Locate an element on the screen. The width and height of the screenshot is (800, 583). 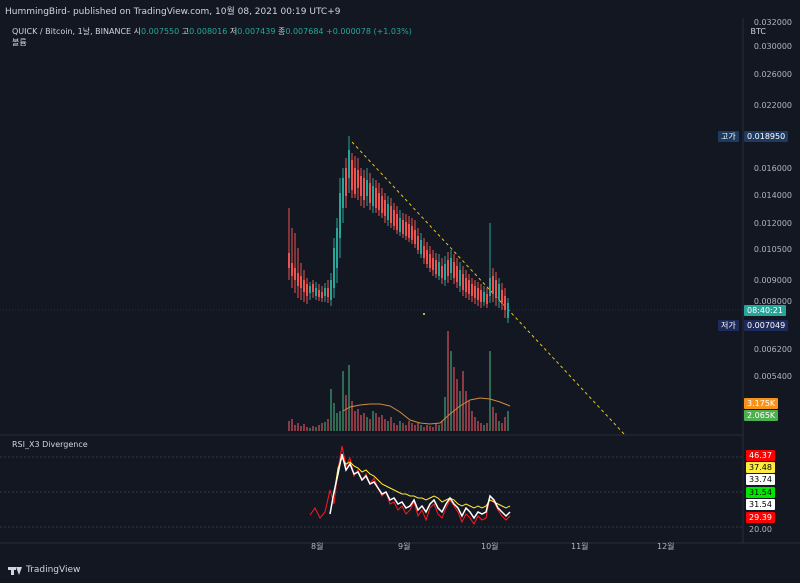
tradingview-logo-icon is located at coordinates (15, 570).